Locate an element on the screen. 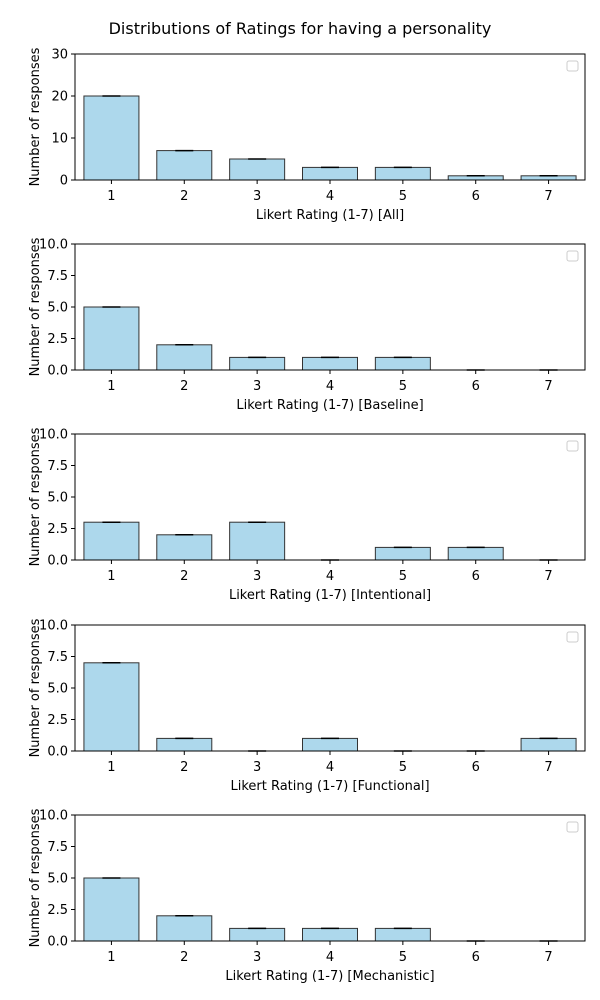 This screenshot has height=1000, width=600. y-tick-label: 0 is located at coordinates (64, 181).